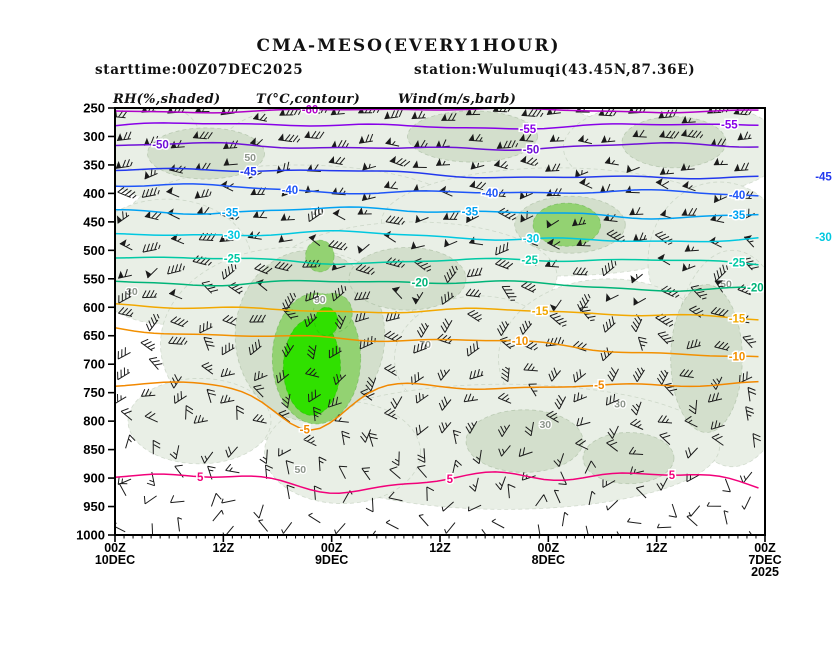  I want to click on station-label: station:Wulumuqi(43.45N,87.36E), so click(555, 70).